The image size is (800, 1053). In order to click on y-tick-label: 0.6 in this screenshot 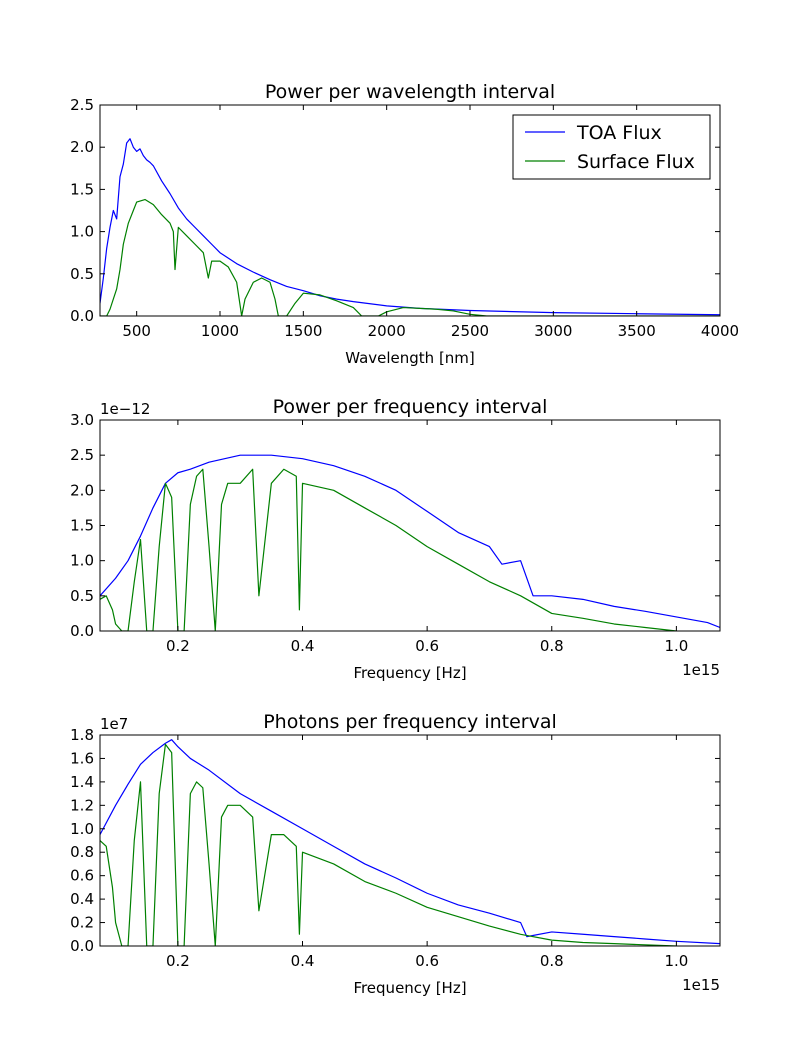, I will do `click(82, 876)`.